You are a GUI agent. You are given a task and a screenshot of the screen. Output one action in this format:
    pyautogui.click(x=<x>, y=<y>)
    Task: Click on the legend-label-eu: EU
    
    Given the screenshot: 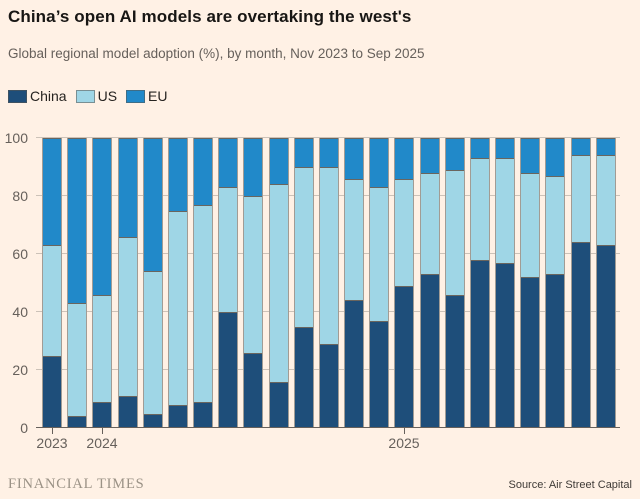 What is the action you would take?
    pyautogui.click(x=158, y=96)
    